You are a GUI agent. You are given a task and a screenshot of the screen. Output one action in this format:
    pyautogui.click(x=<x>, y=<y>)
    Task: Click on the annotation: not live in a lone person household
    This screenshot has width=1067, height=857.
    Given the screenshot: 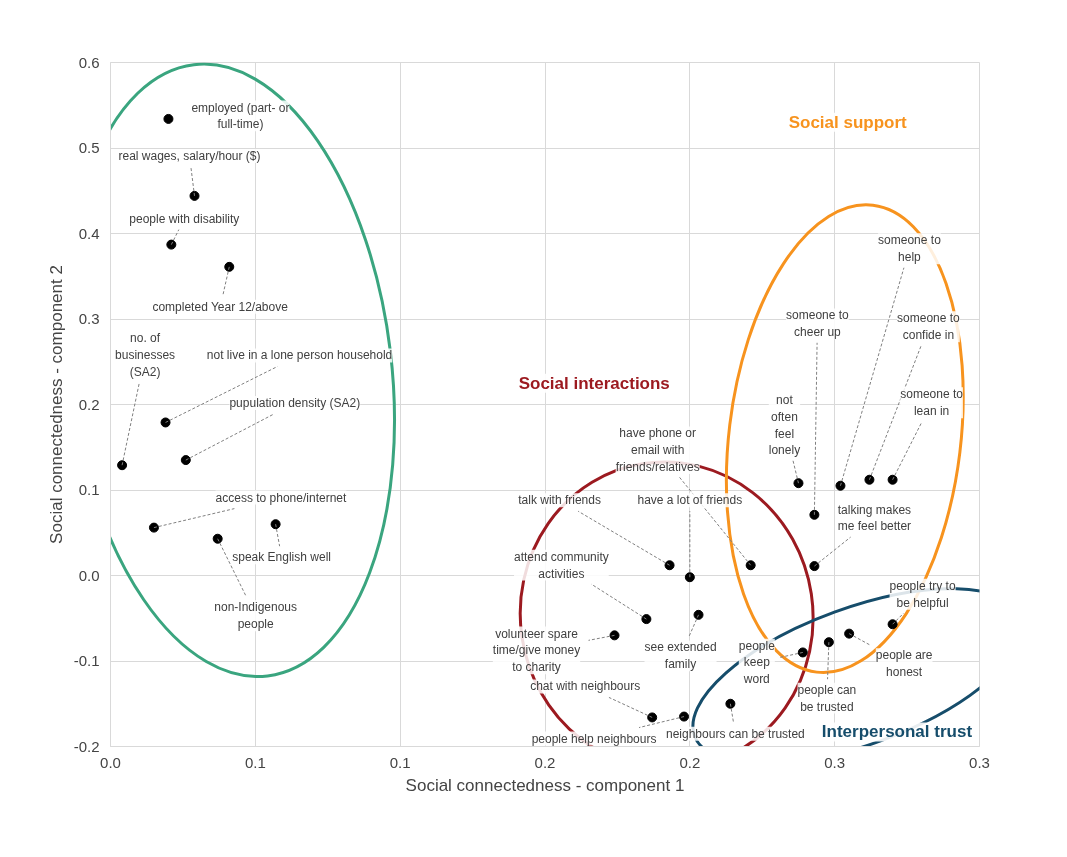 What is the action you would take?
    pyautogui.click(x=299, y=355)
    